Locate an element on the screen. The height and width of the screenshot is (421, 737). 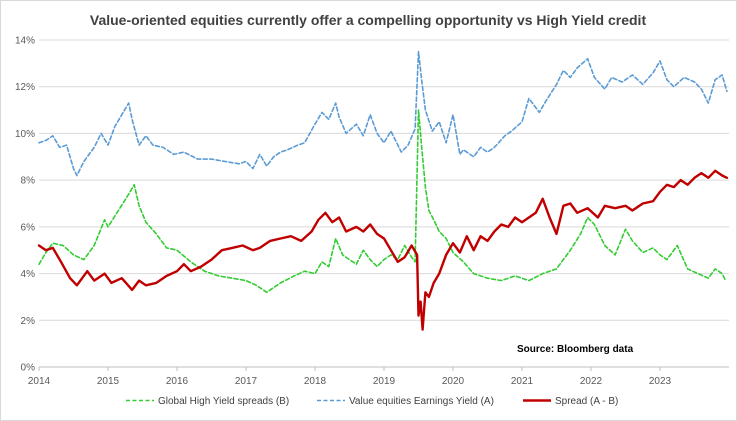
legend-item-spread: Spread (A - B) is located at coordinates (570, 401).